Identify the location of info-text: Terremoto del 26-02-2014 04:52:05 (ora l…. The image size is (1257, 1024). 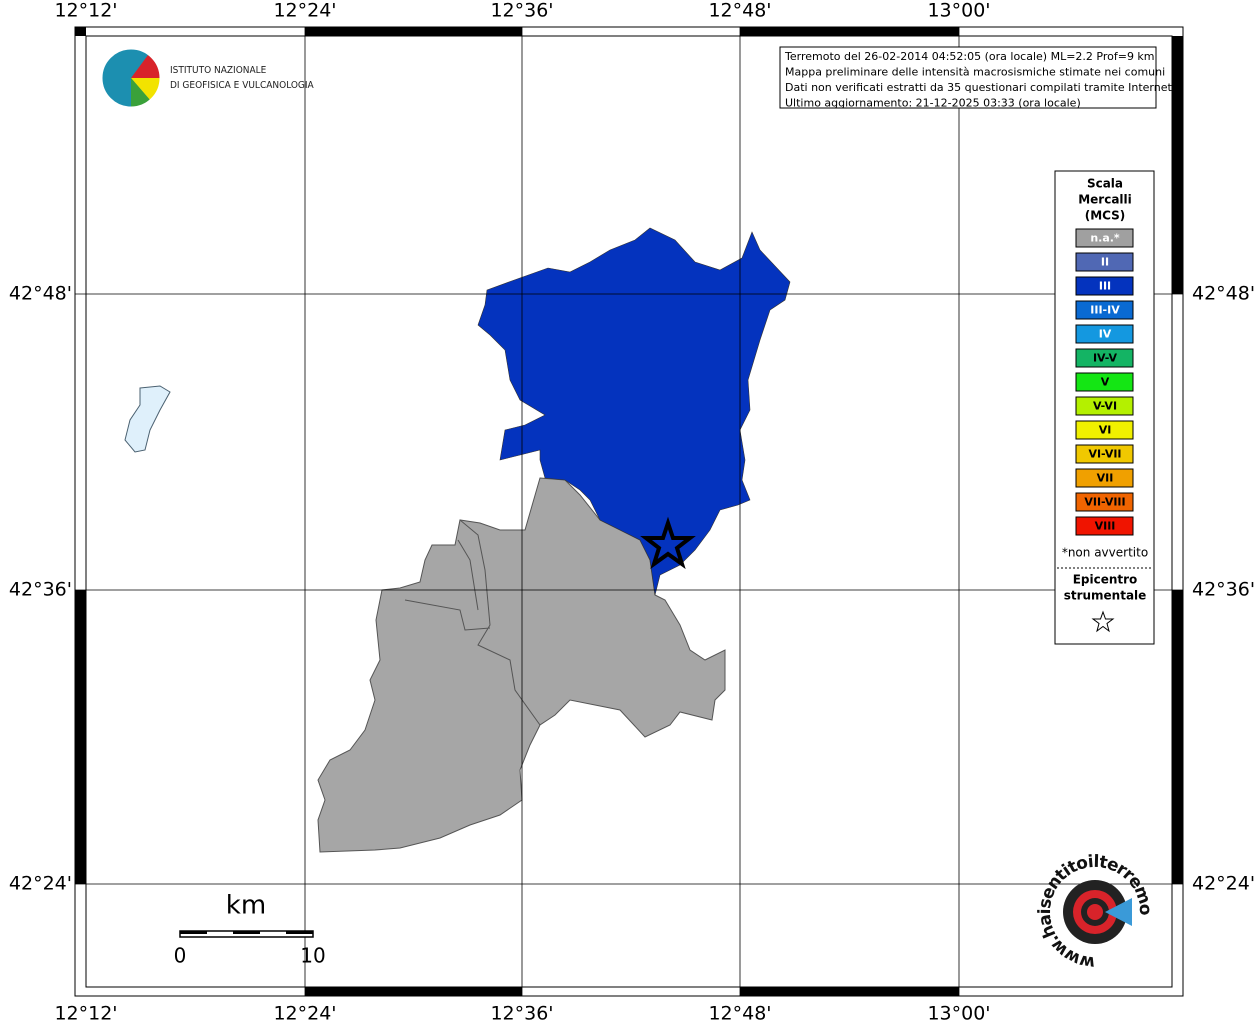
(979, 80).